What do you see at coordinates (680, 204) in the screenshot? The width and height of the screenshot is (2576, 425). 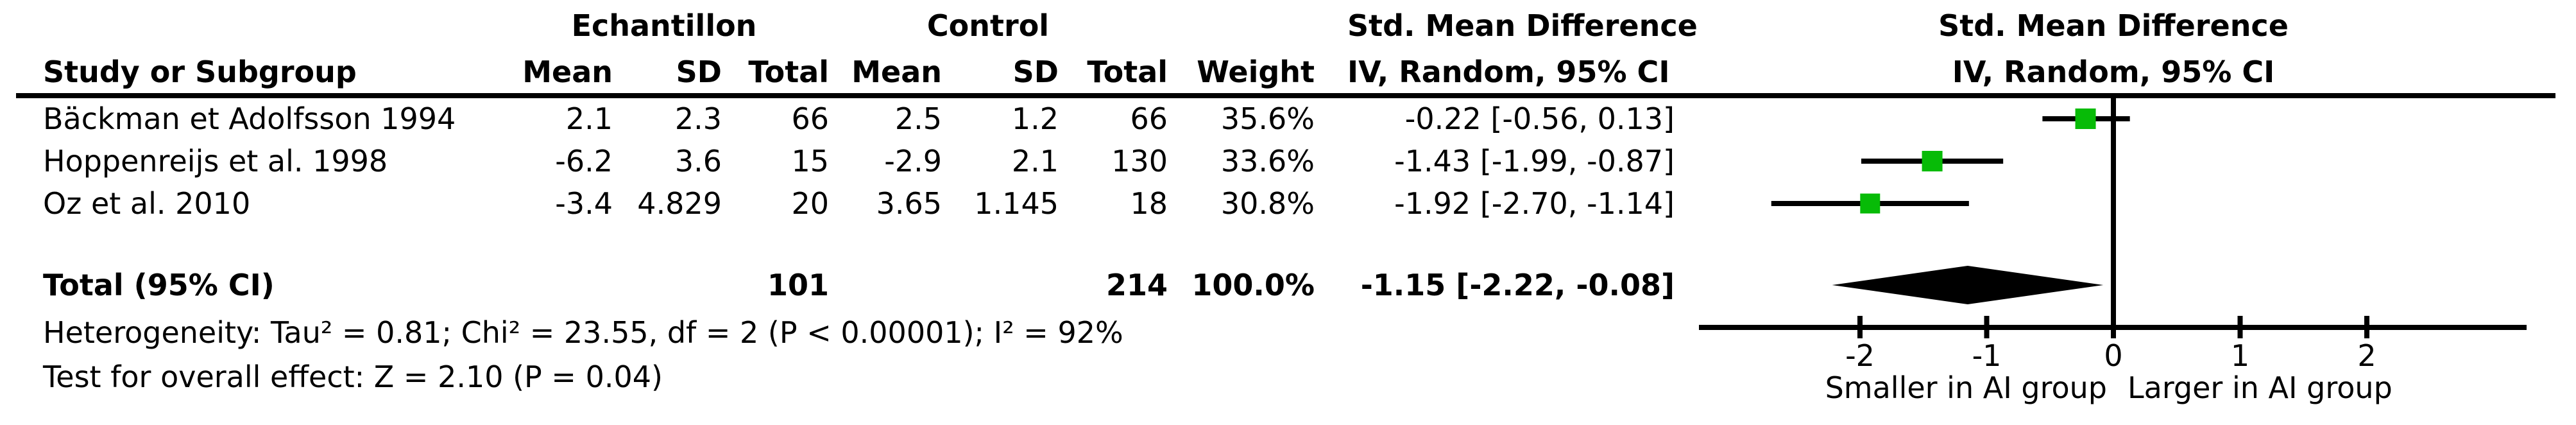 I see `cell-exp-sd: 4.829` at bounding box center [680, 204].